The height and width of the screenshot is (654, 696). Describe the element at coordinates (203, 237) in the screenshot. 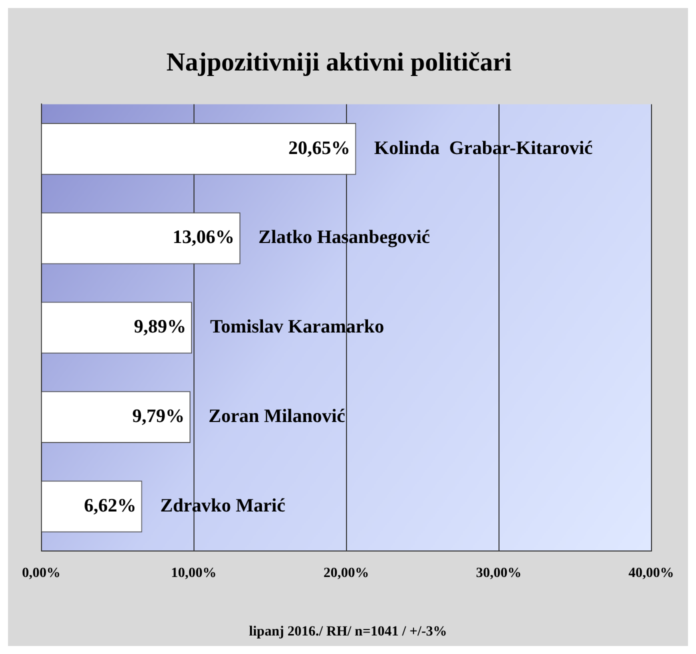

I see `data-label: 13,06%` at that location.